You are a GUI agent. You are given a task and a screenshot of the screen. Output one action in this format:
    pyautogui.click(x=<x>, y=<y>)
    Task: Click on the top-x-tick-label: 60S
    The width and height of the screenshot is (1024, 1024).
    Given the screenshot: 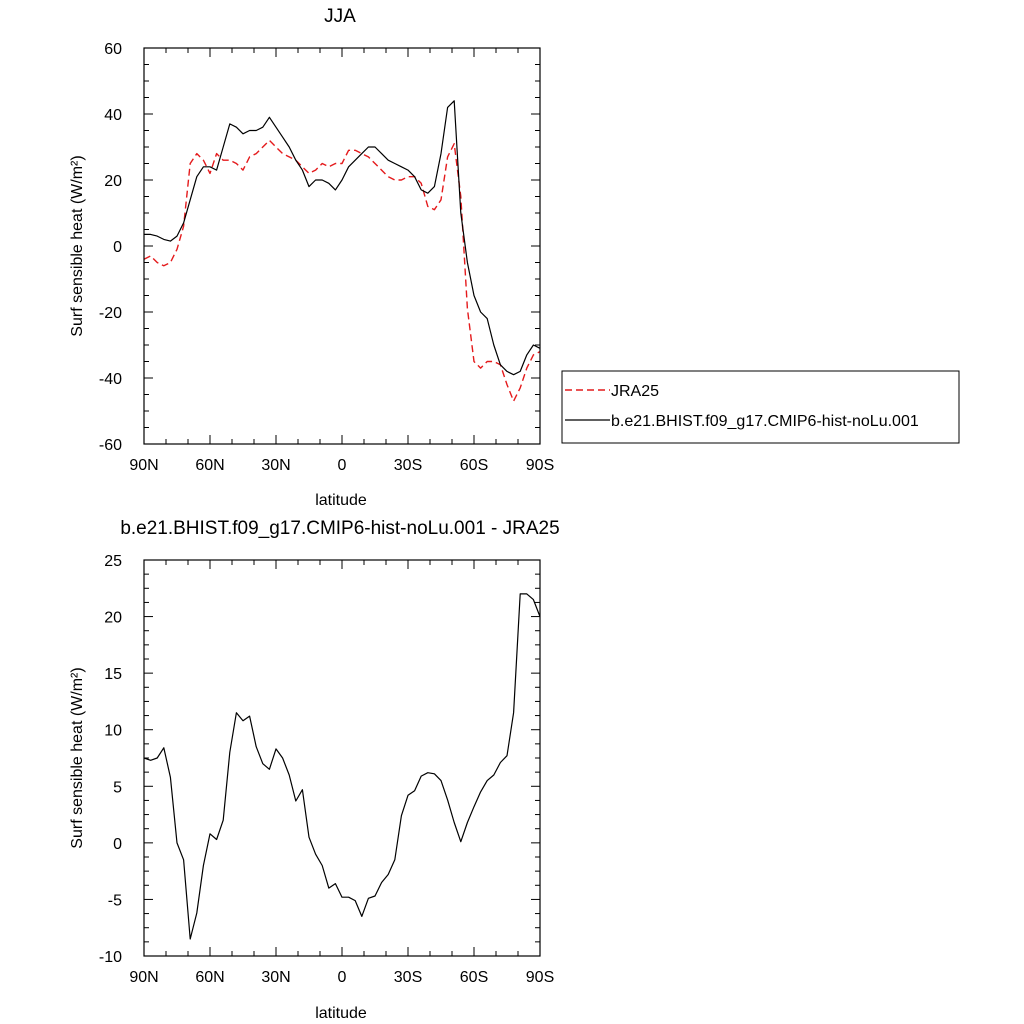 What is the action you would take?
    pyautogui.click(x=474, y=465)
    